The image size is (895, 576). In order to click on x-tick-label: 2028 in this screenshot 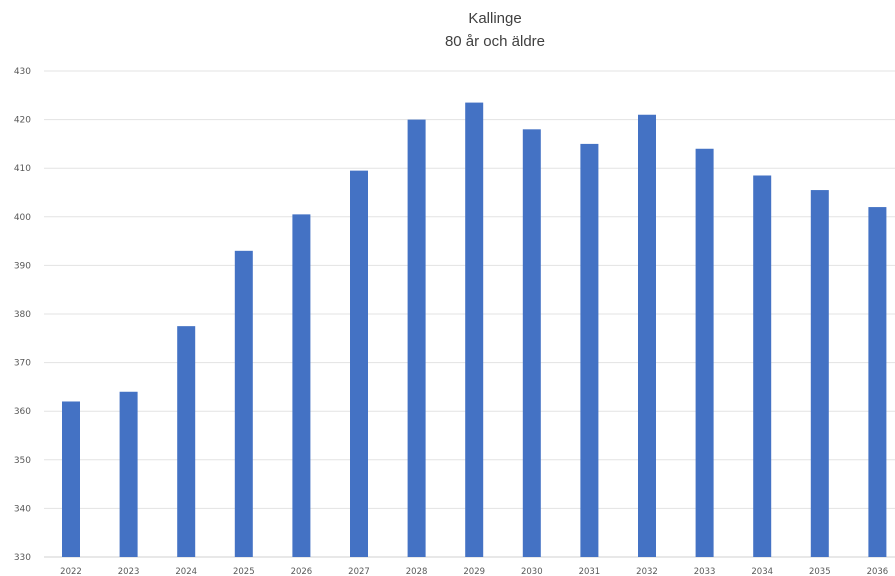, I will do `click(417, 571)`.